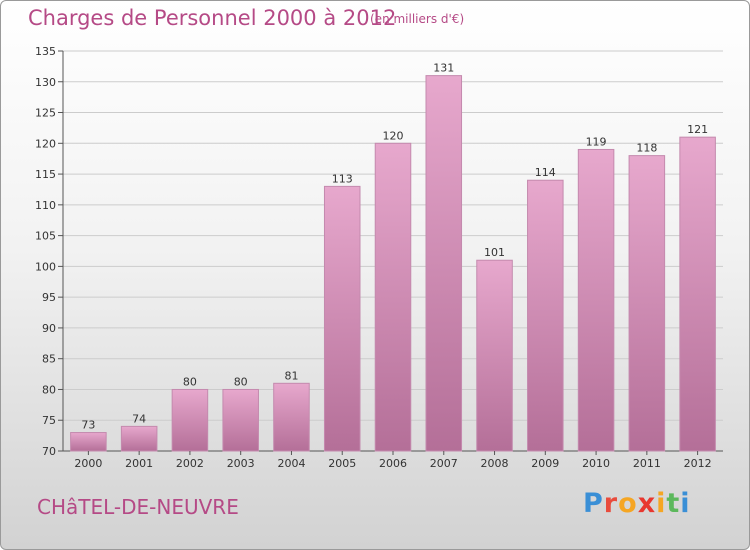  What do you see at coordinates (291, 463) in the screenshot?
I see `x-tick-label: 2004` at bounding box center [291, 463].